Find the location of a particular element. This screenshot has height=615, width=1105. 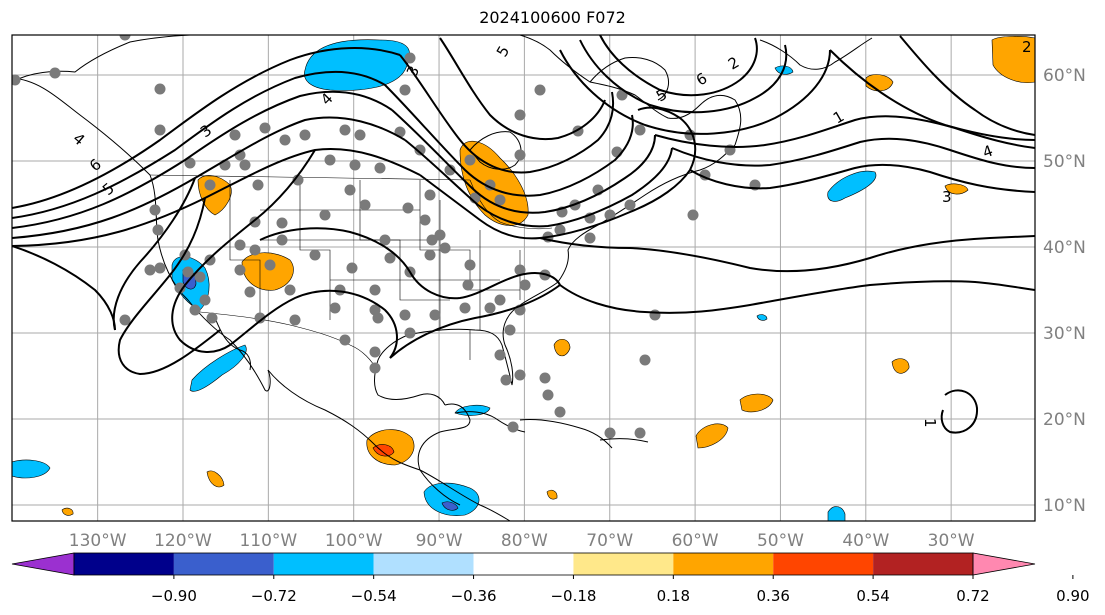

latitude-label: 50°N is located at coordinates (1064, 162).